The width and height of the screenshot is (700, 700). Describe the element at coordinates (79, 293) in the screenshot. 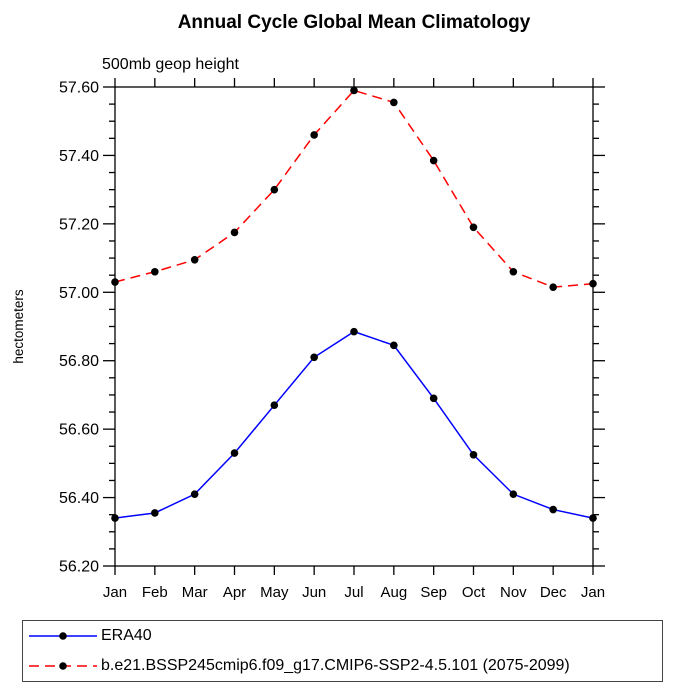

I see `y-tick-label: 57.00` at that location.